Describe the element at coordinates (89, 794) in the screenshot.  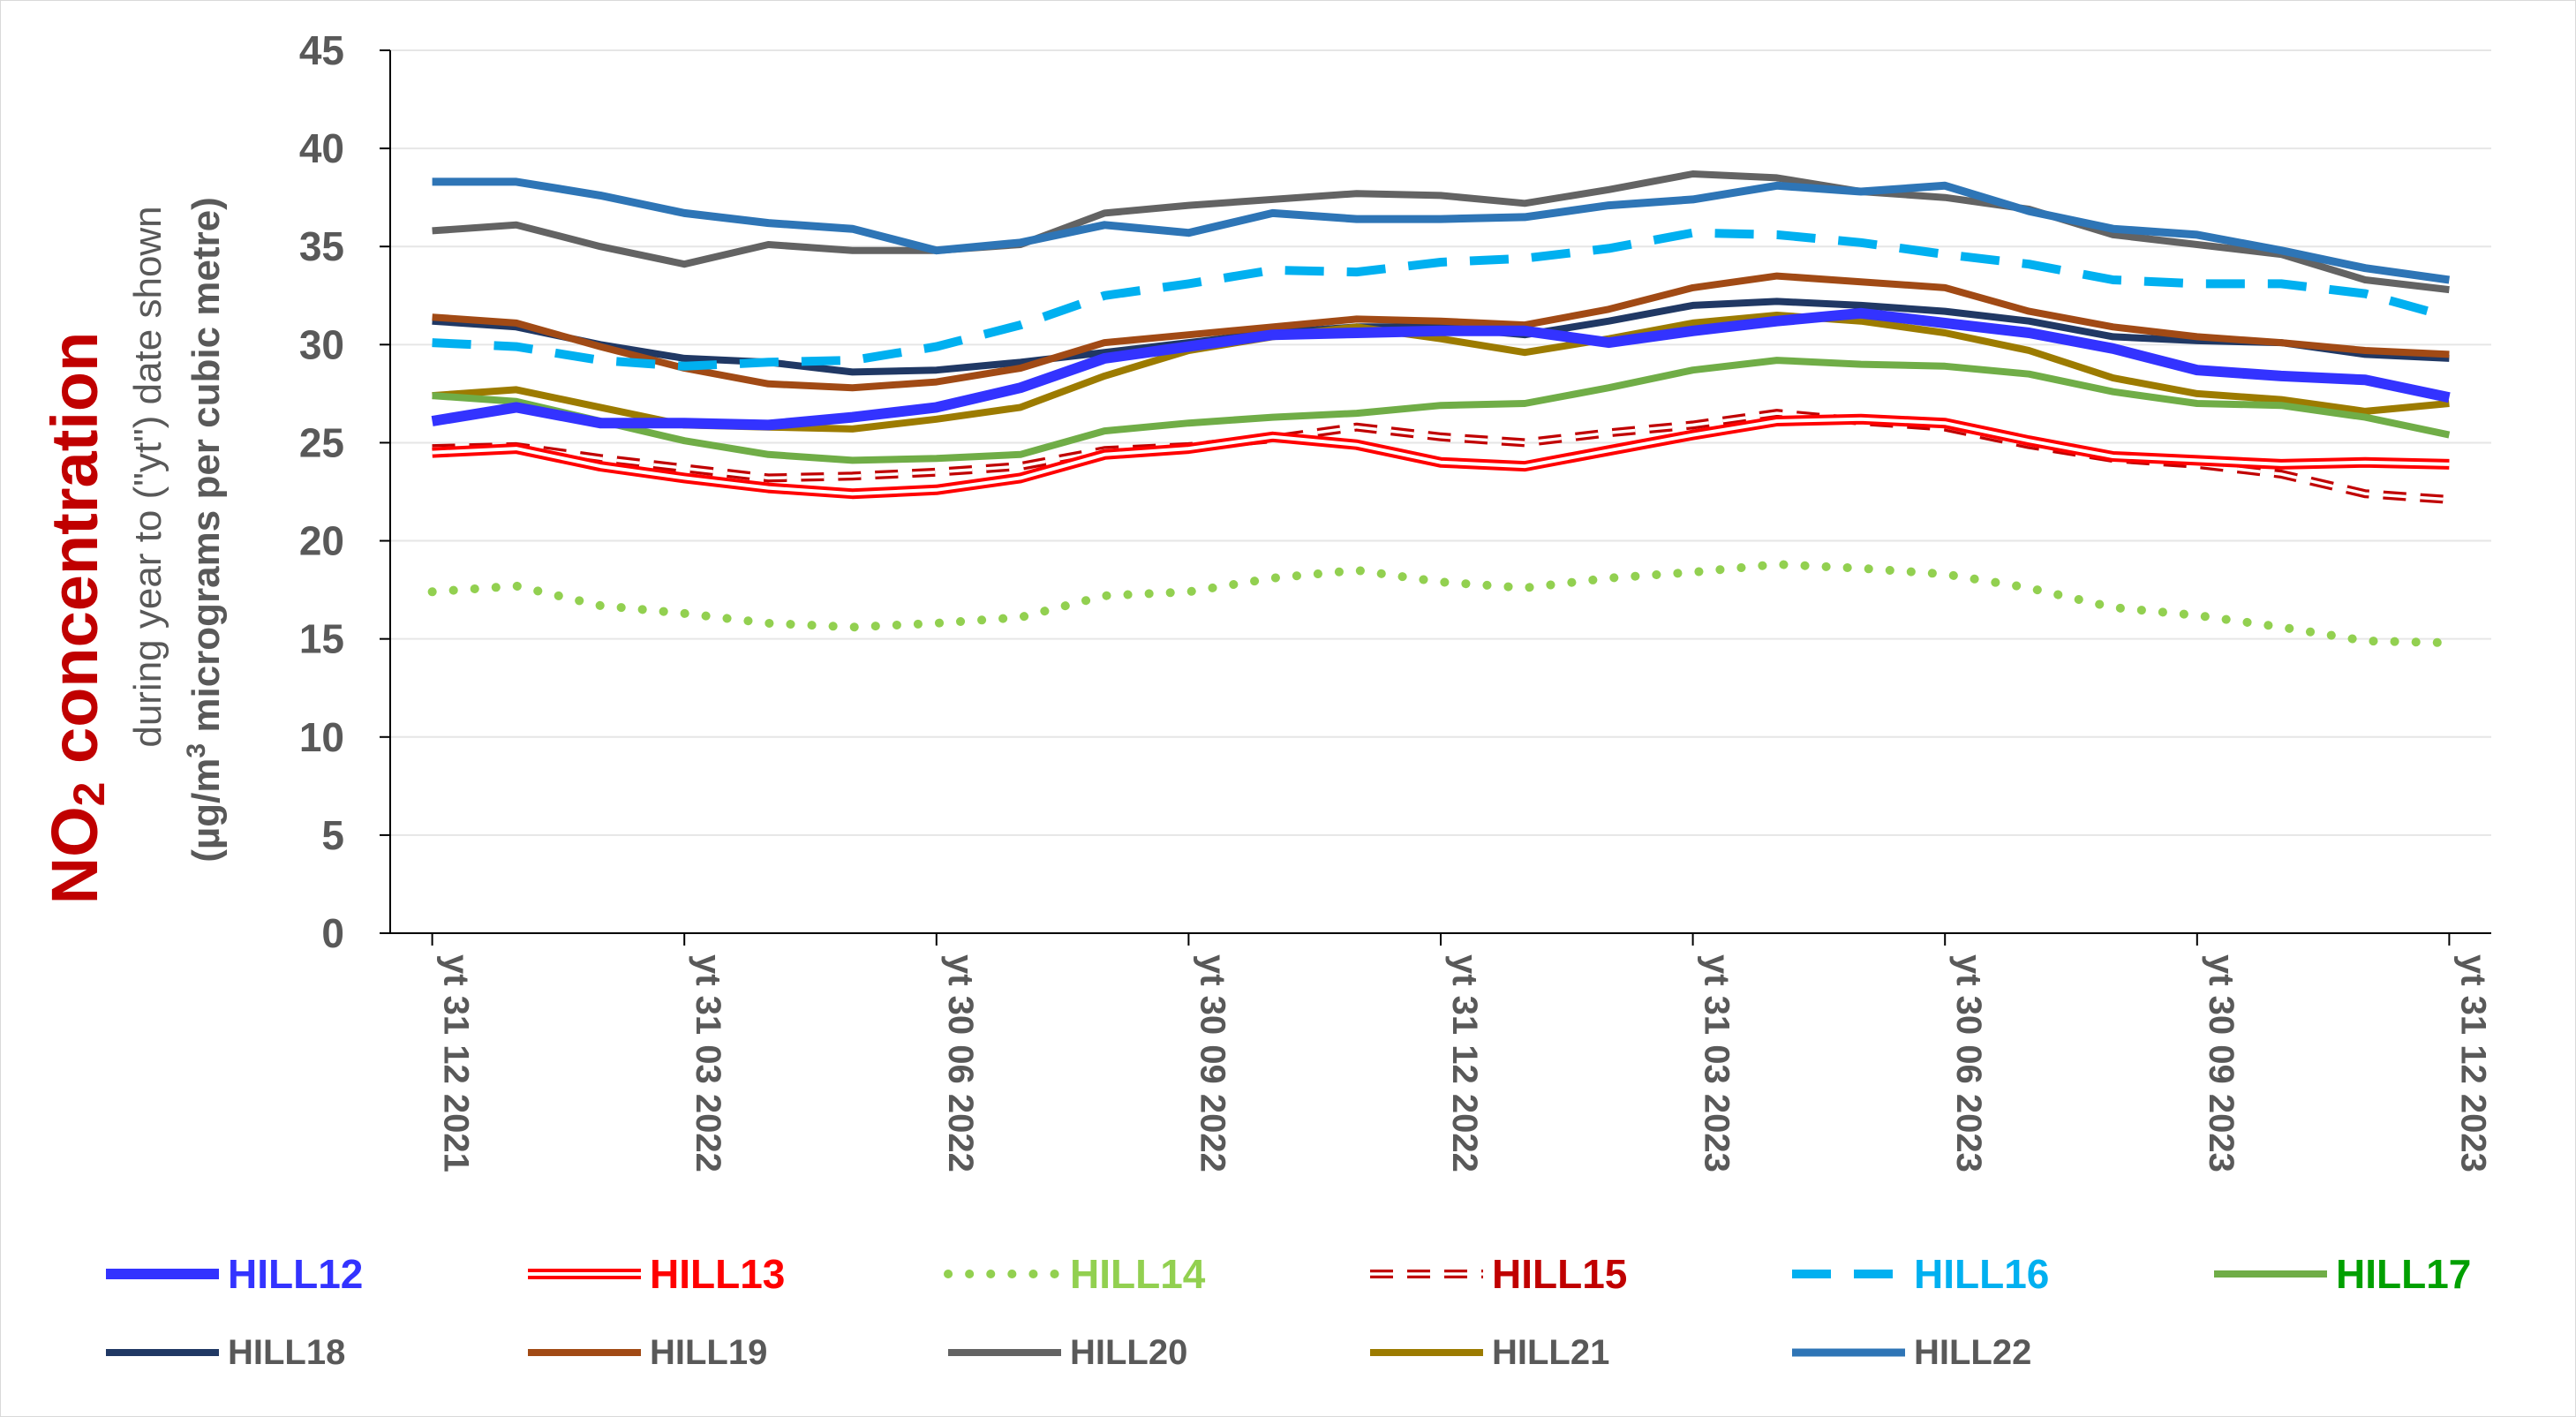
I see `y-title-subscript: 2` at that location.